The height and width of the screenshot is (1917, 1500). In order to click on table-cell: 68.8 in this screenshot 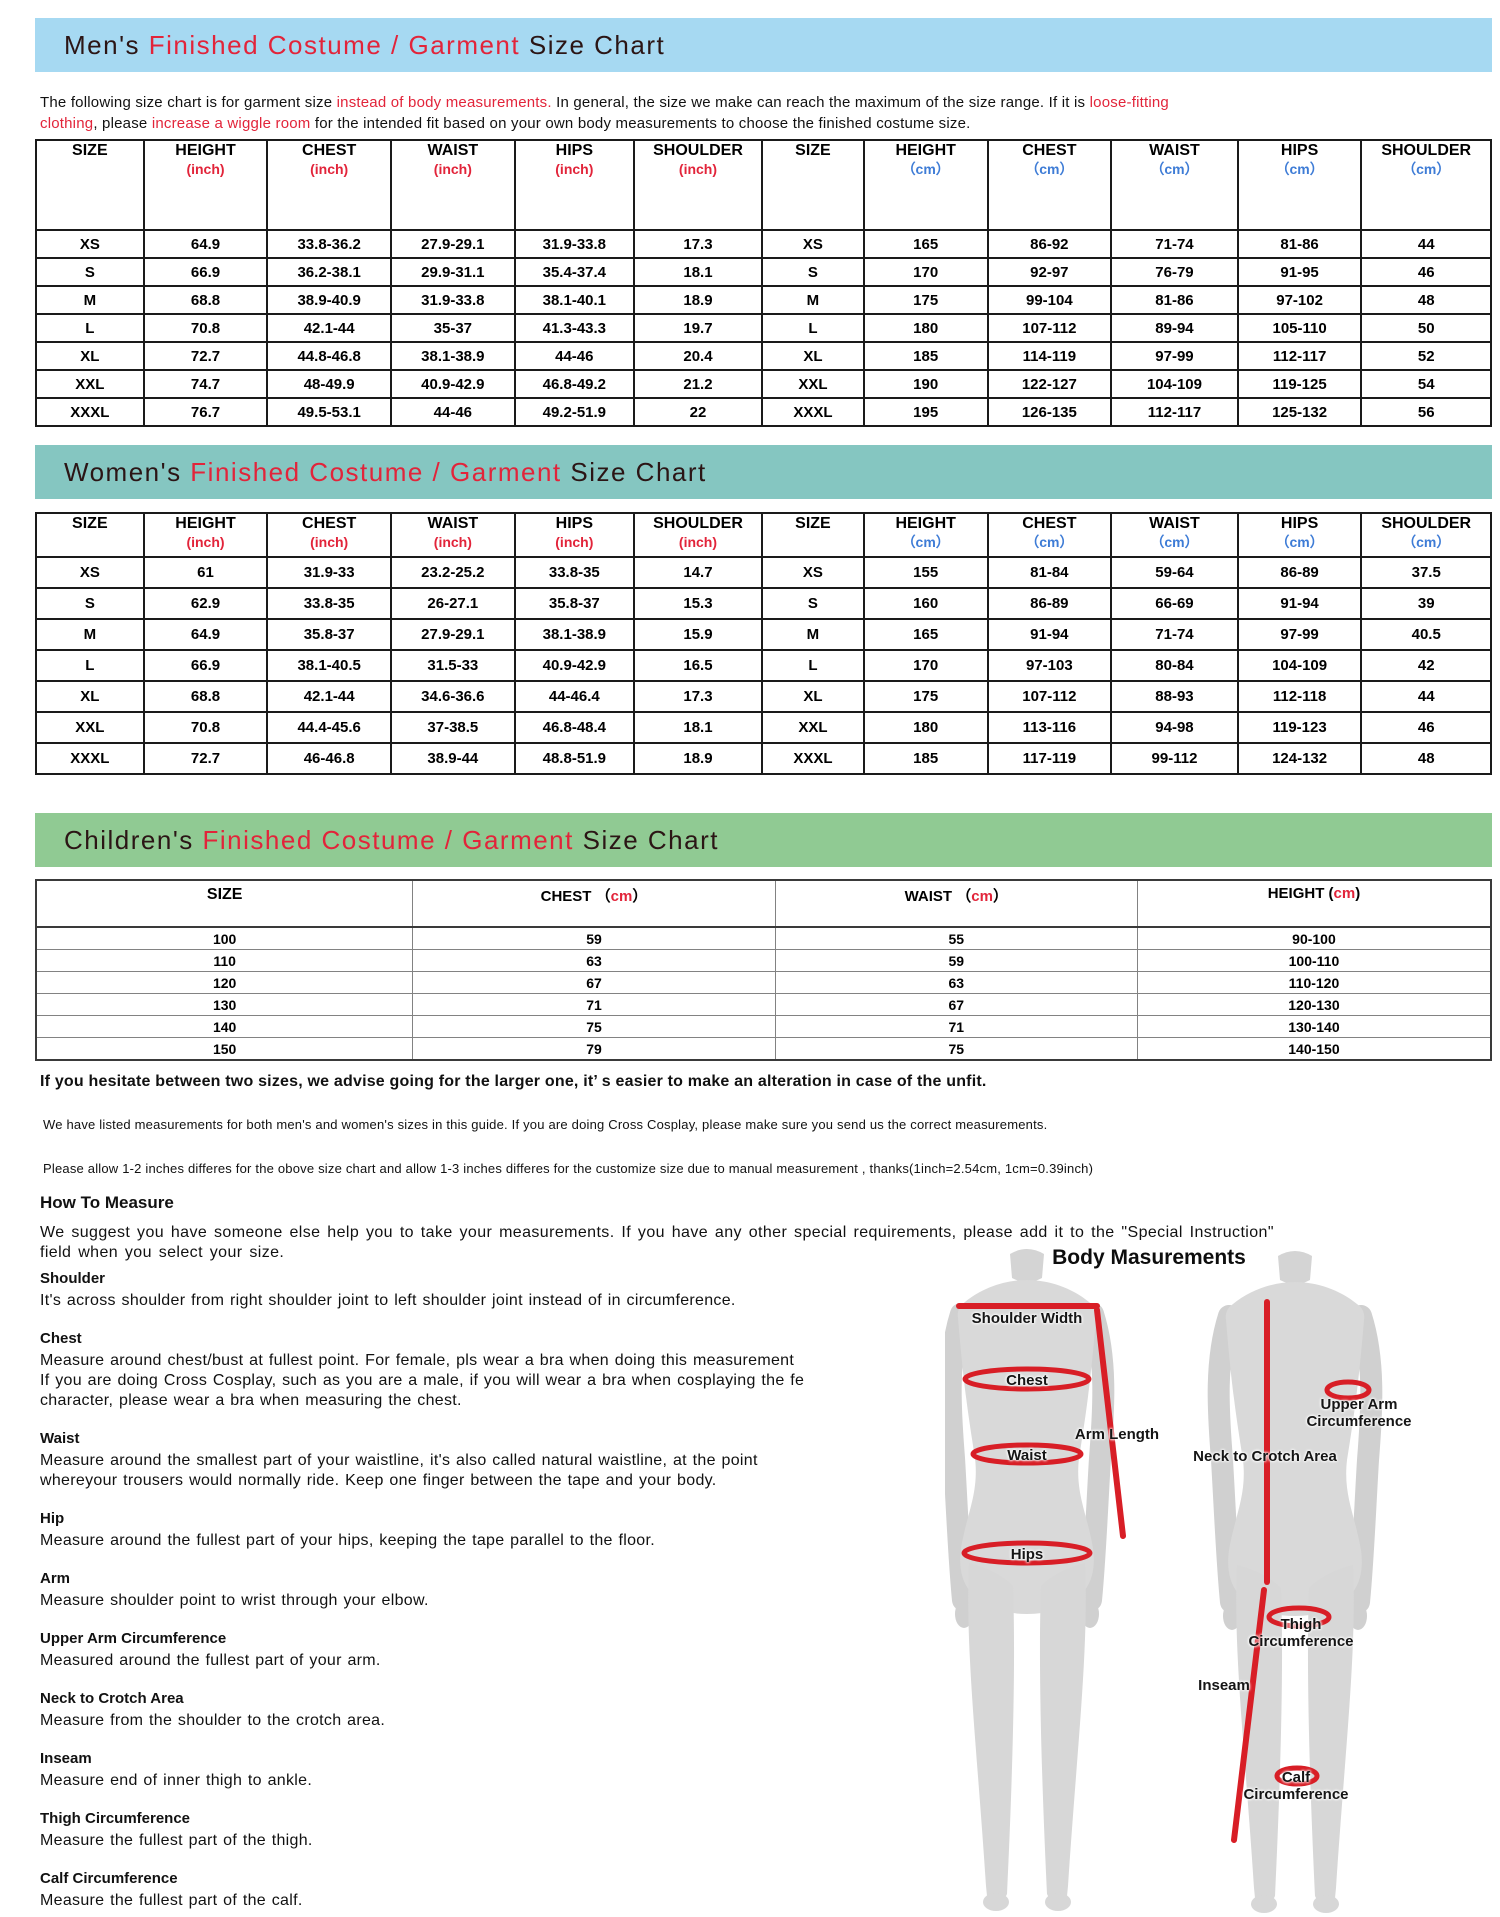, I will do `click(205, 300)`.